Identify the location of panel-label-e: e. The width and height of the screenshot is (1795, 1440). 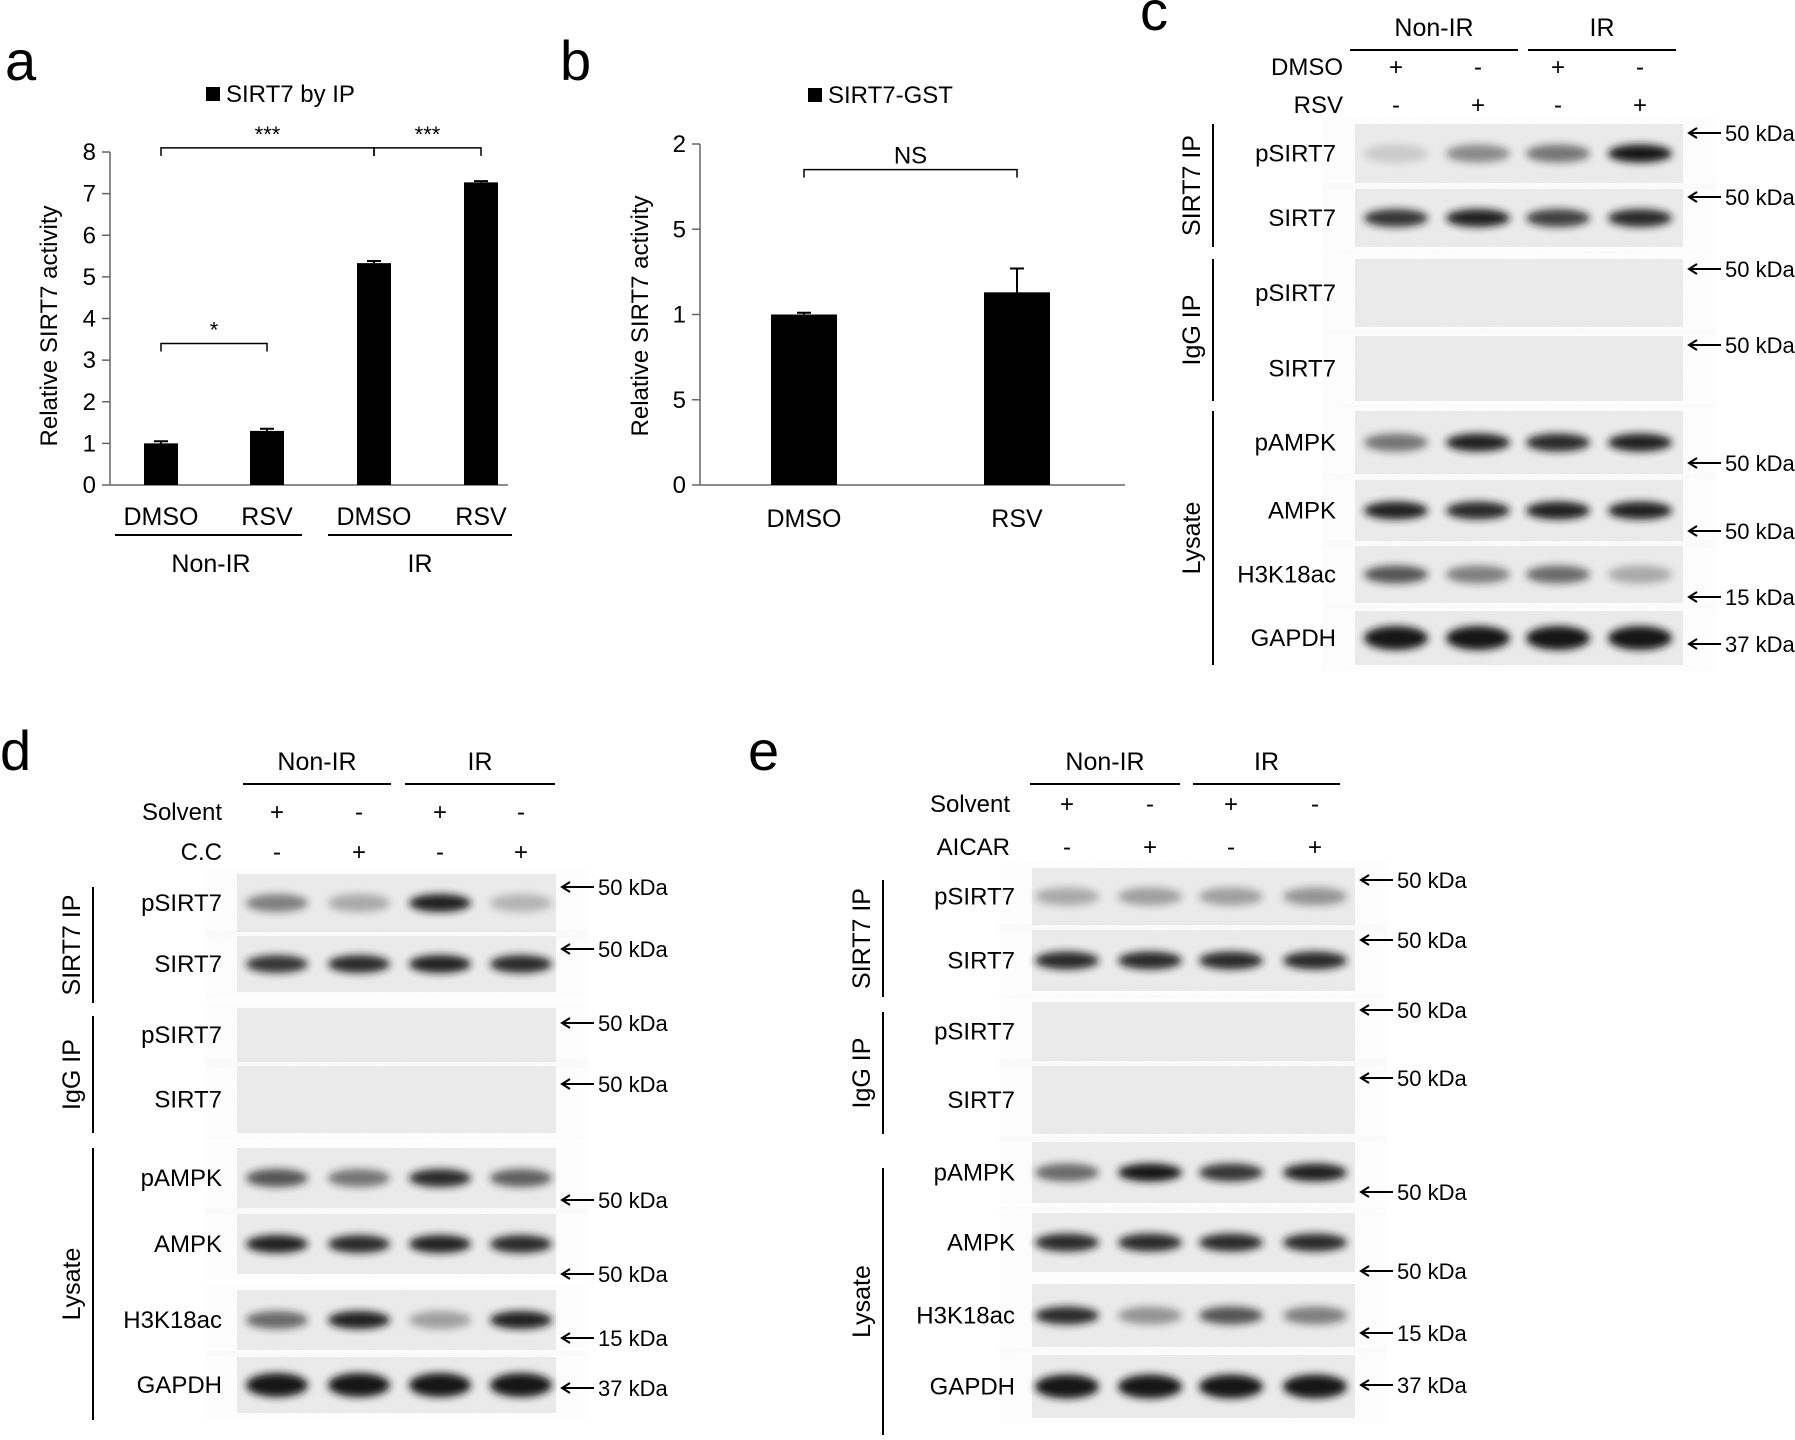
(763, 750).